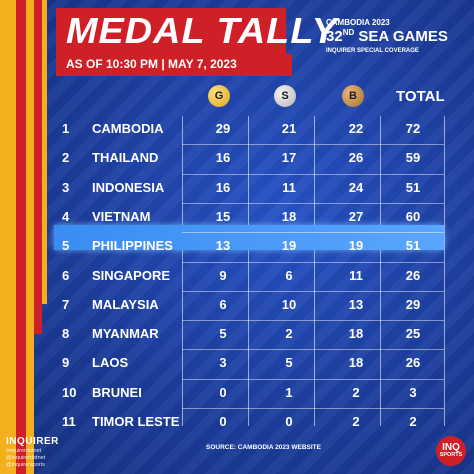 The width and height of the screenshot is (474, 474). What do you see at coordinates (125, 334) in the screenshot?
I see `country-cell: MYANMAR` at bounding box center [125, 334].